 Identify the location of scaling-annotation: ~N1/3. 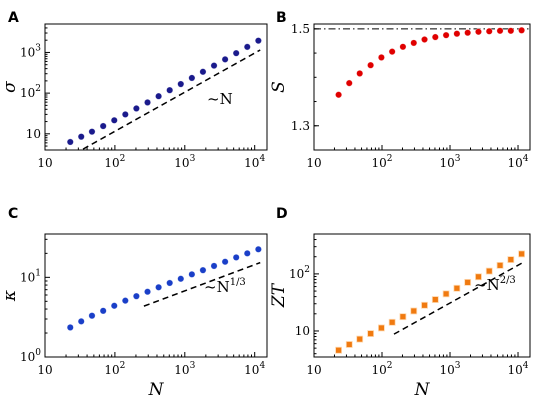
(225, 286).